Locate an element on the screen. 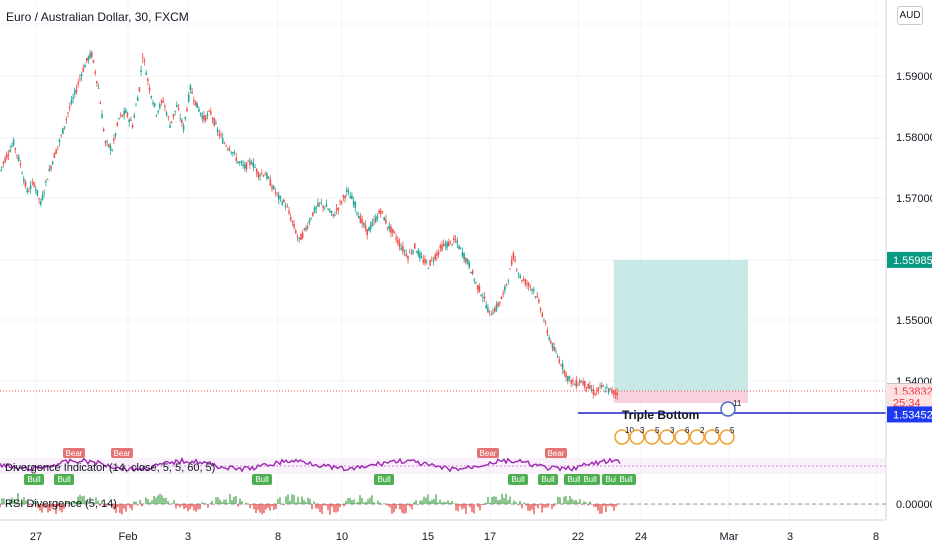  bull-marker-text: Bull is located at coordinates (518, 479).